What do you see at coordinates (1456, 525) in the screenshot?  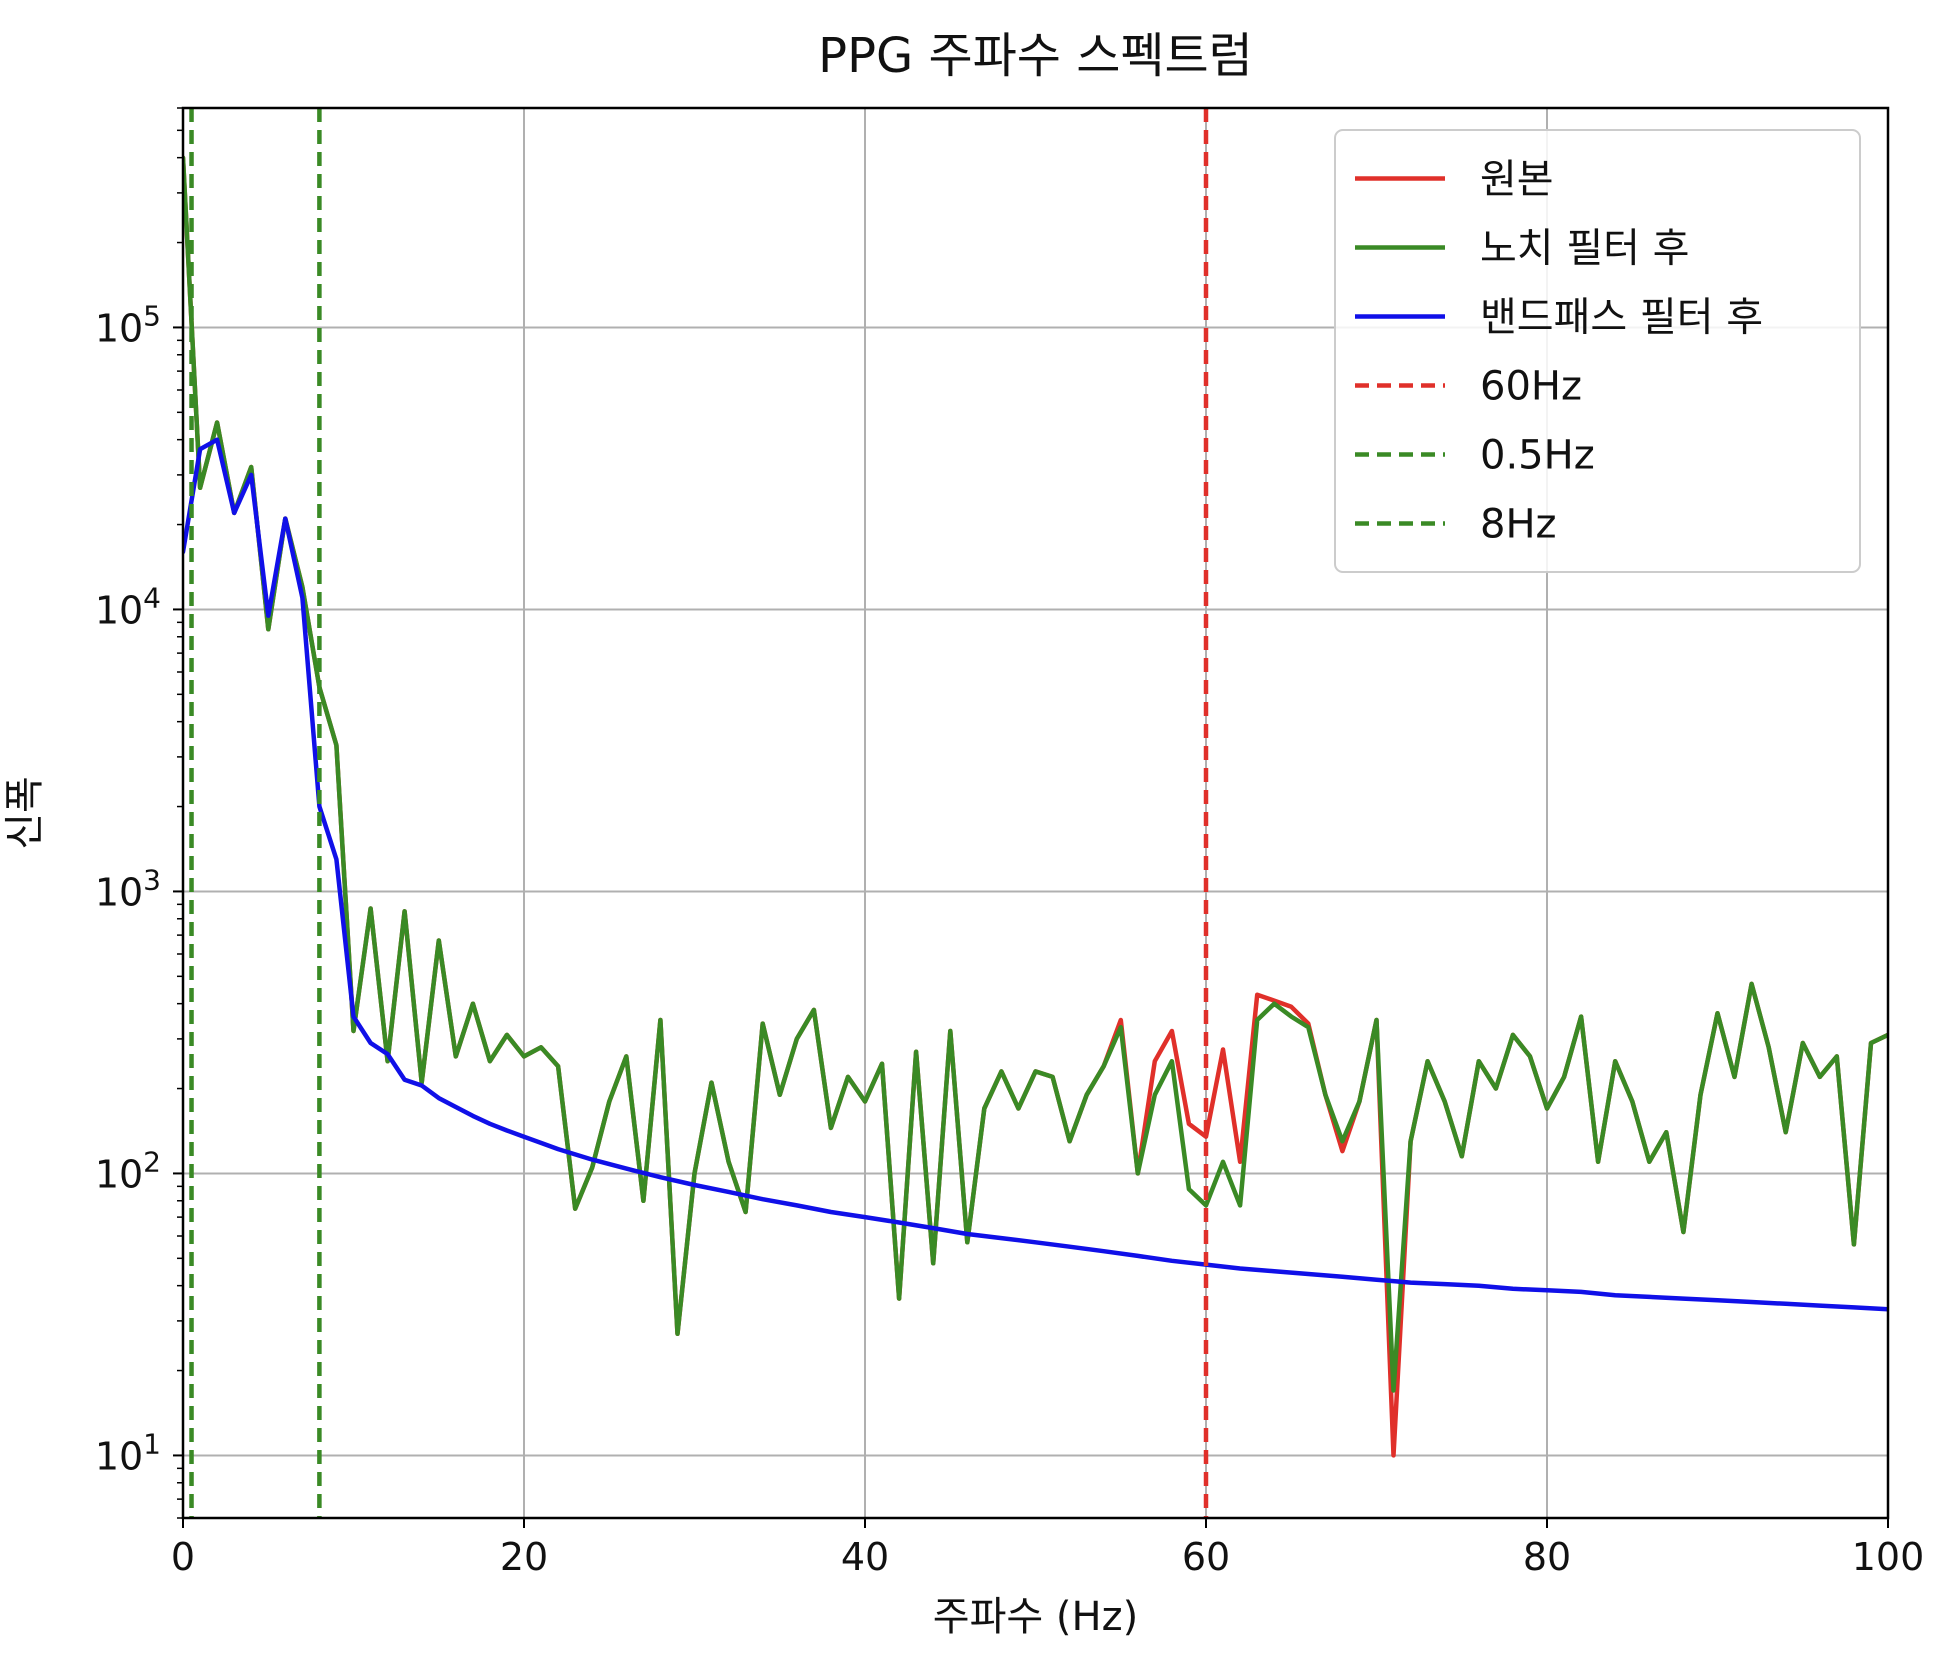 I see `legend-item-8hz: 8Hz` at bounding box center [1456, 525].